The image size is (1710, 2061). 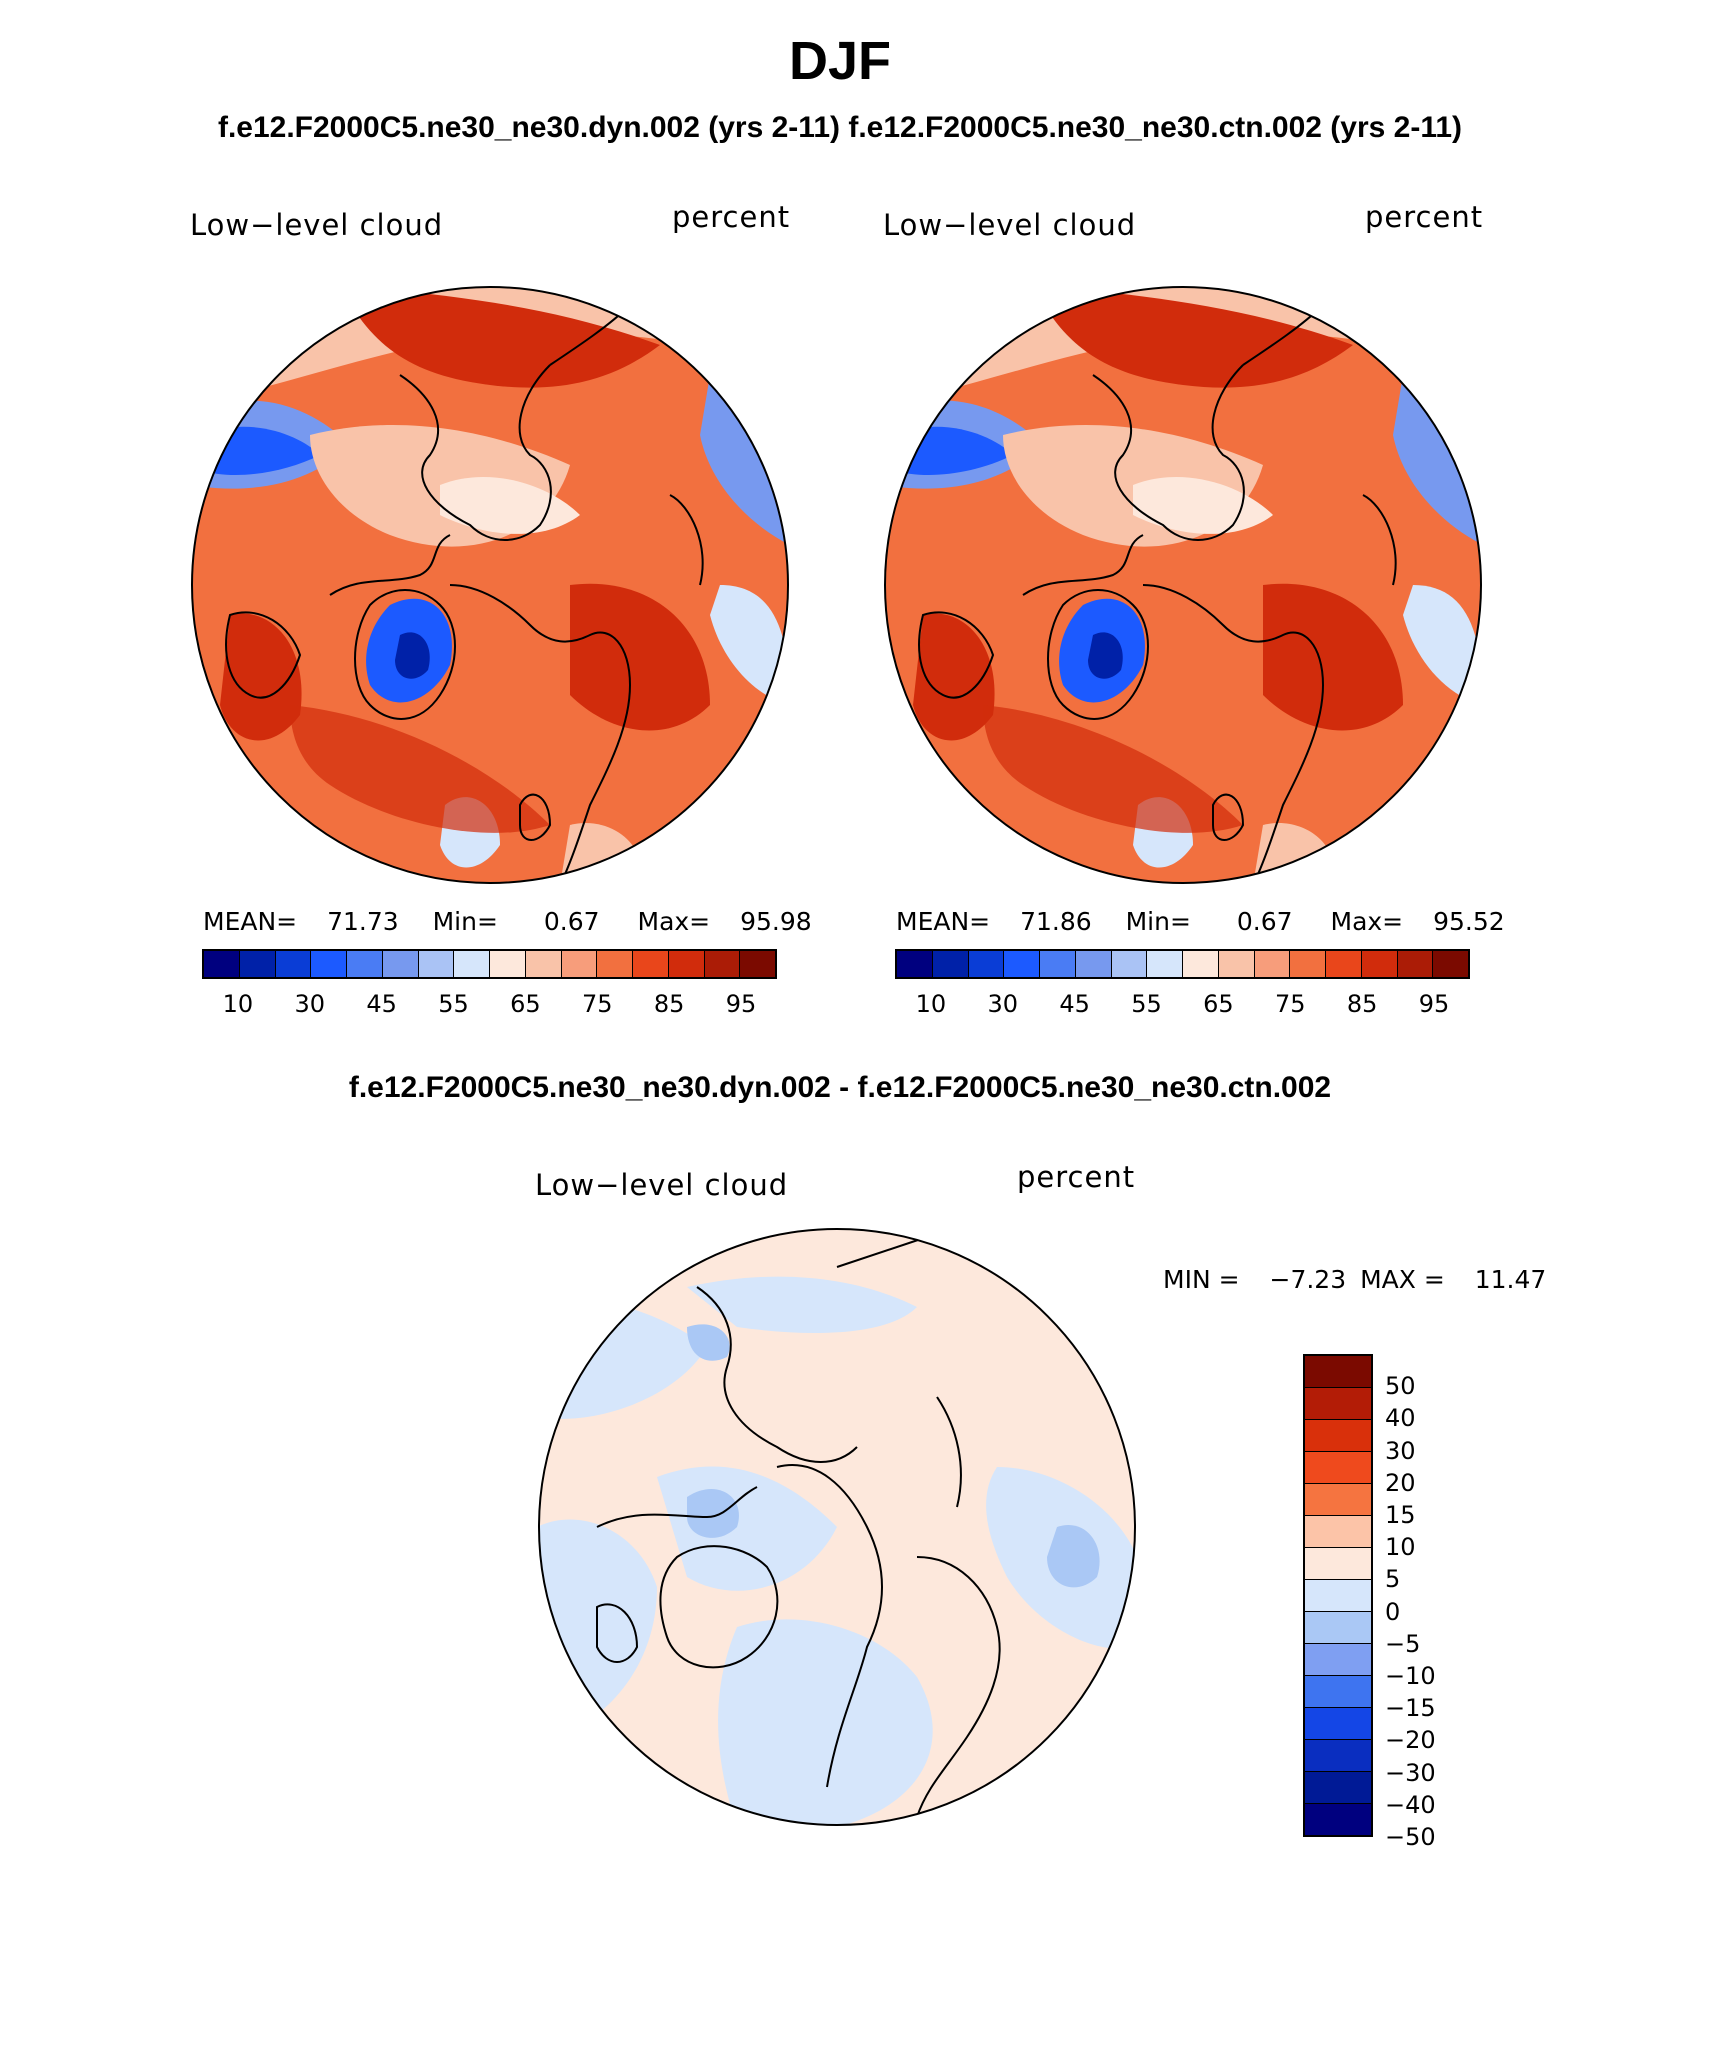 What do you see at coordinates (708, 1342) in the screenshot?
I see `diff-small-neg` at bounding box center [708, 1342].